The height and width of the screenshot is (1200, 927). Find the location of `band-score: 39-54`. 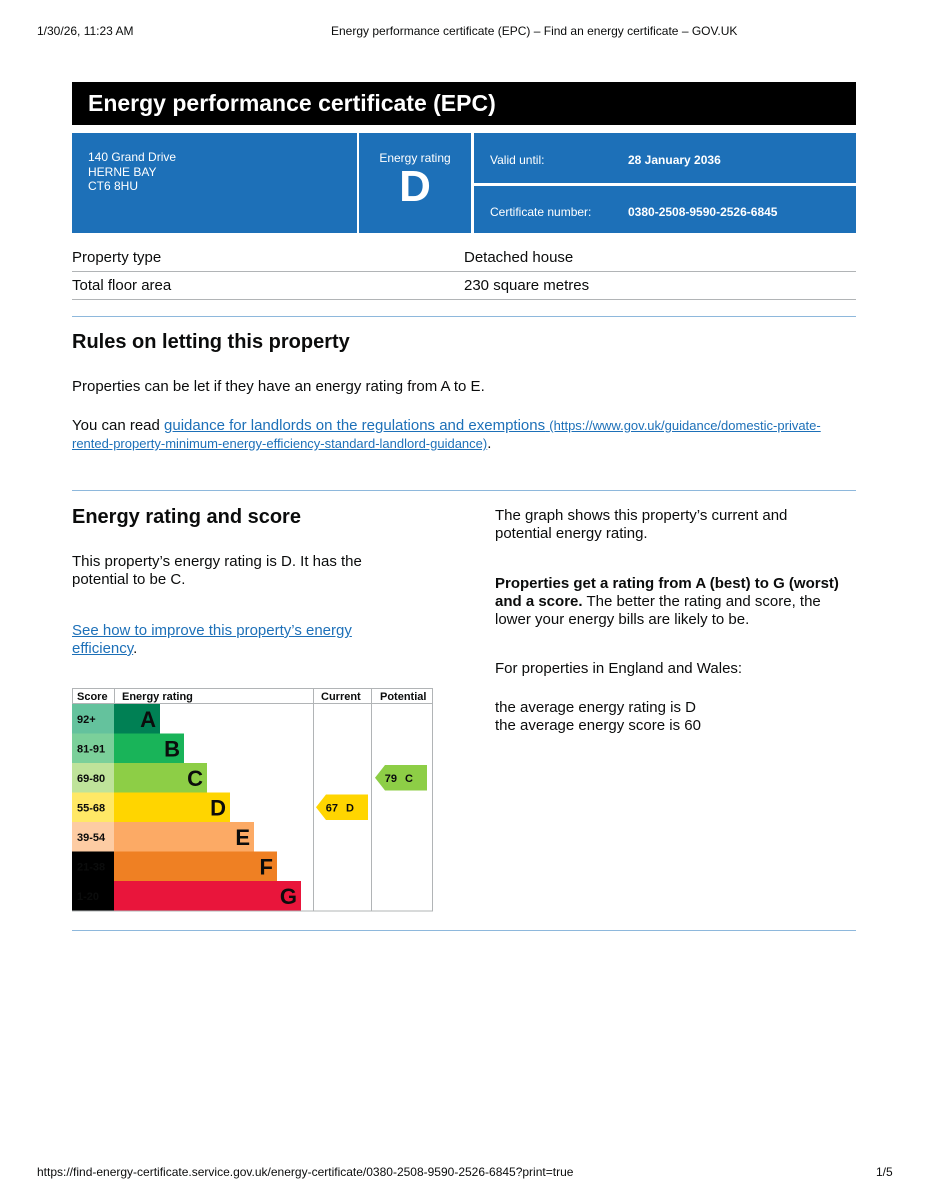

band-score: 39-54 is located at coordinates (91, 838).